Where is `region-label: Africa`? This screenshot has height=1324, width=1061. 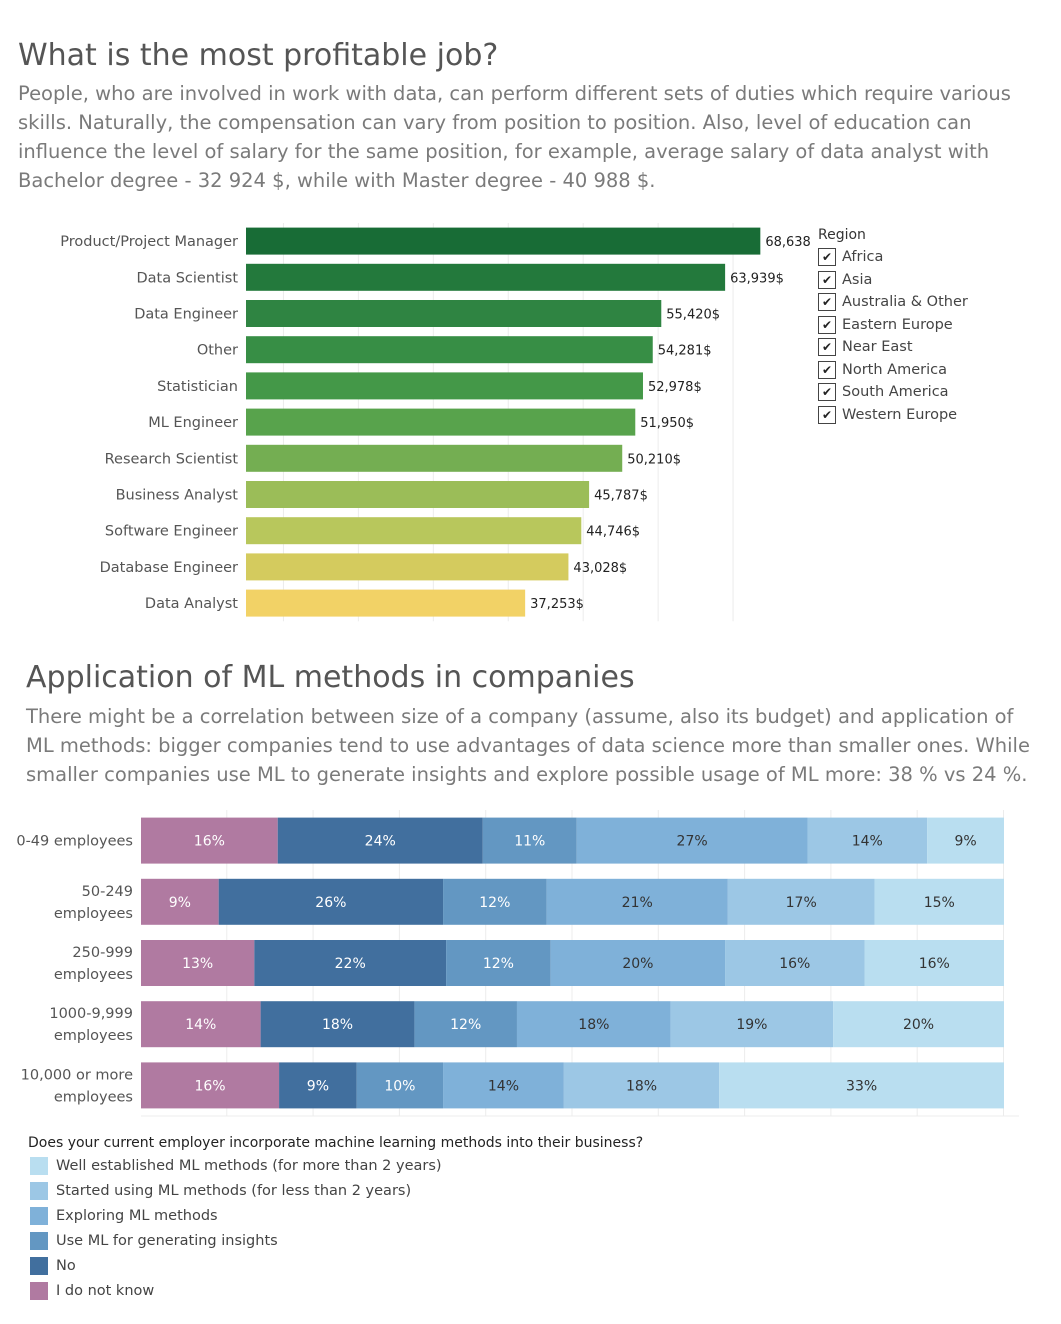 region-label: Africa is located at coordinates (863, 257).